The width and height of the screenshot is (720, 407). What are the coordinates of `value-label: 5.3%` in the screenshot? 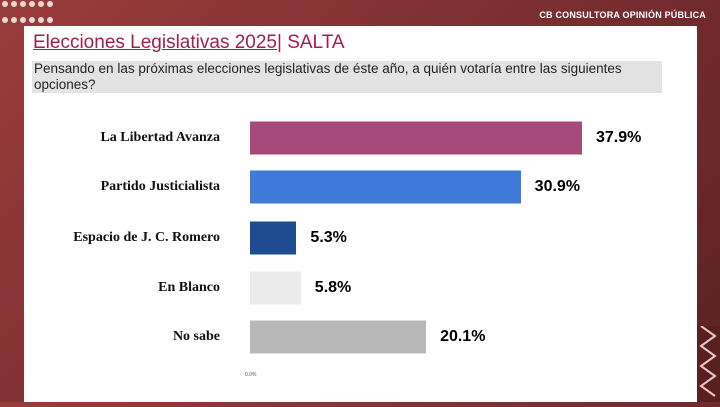 It's located at (328, 237).